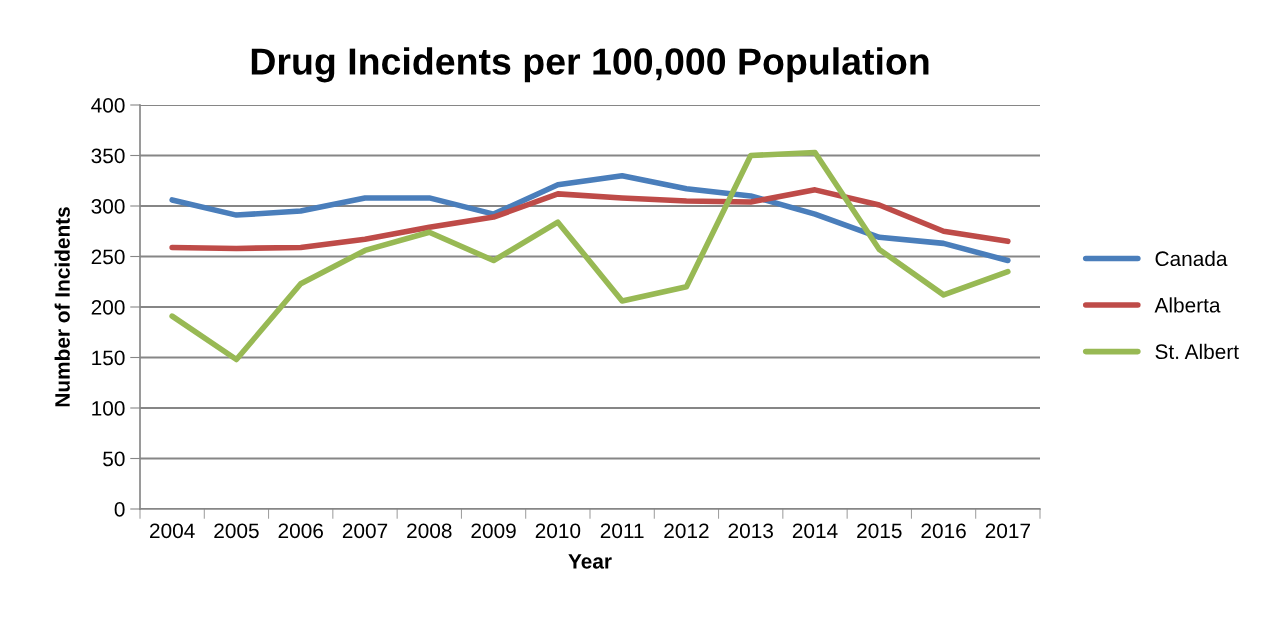  Describe the element at coordinates (108, 257) in the screenshot. I see `y-tick-label: 250` at that location.